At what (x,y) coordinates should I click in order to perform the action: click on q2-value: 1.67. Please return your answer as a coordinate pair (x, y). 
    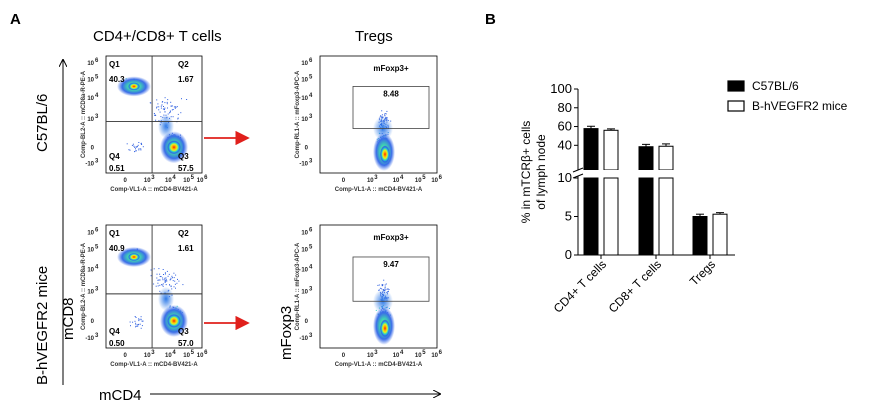
    Looking at the image, I should click on (186, 79).